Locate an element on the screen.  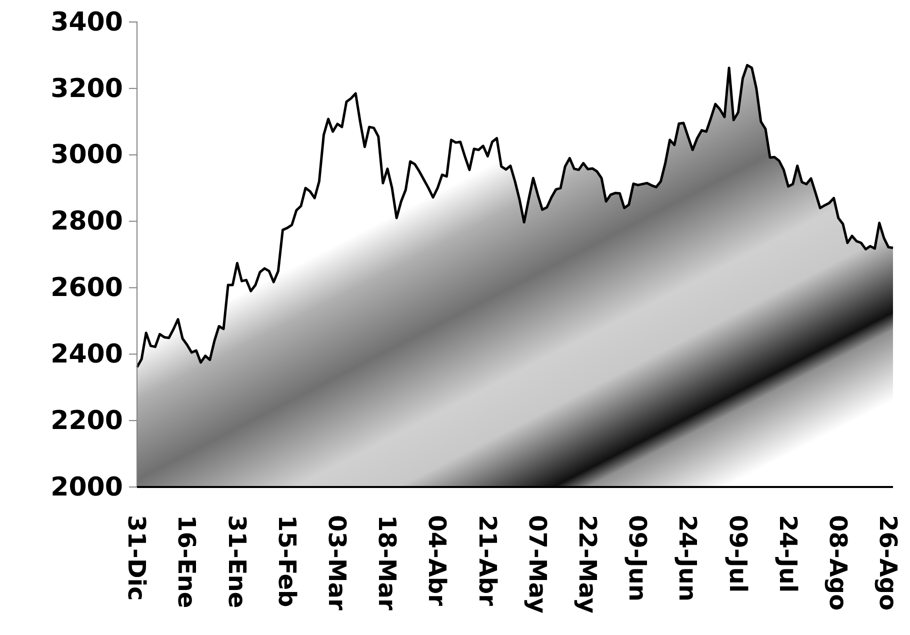
x-tick-label: 07-May is located at coordinates (537, 564).